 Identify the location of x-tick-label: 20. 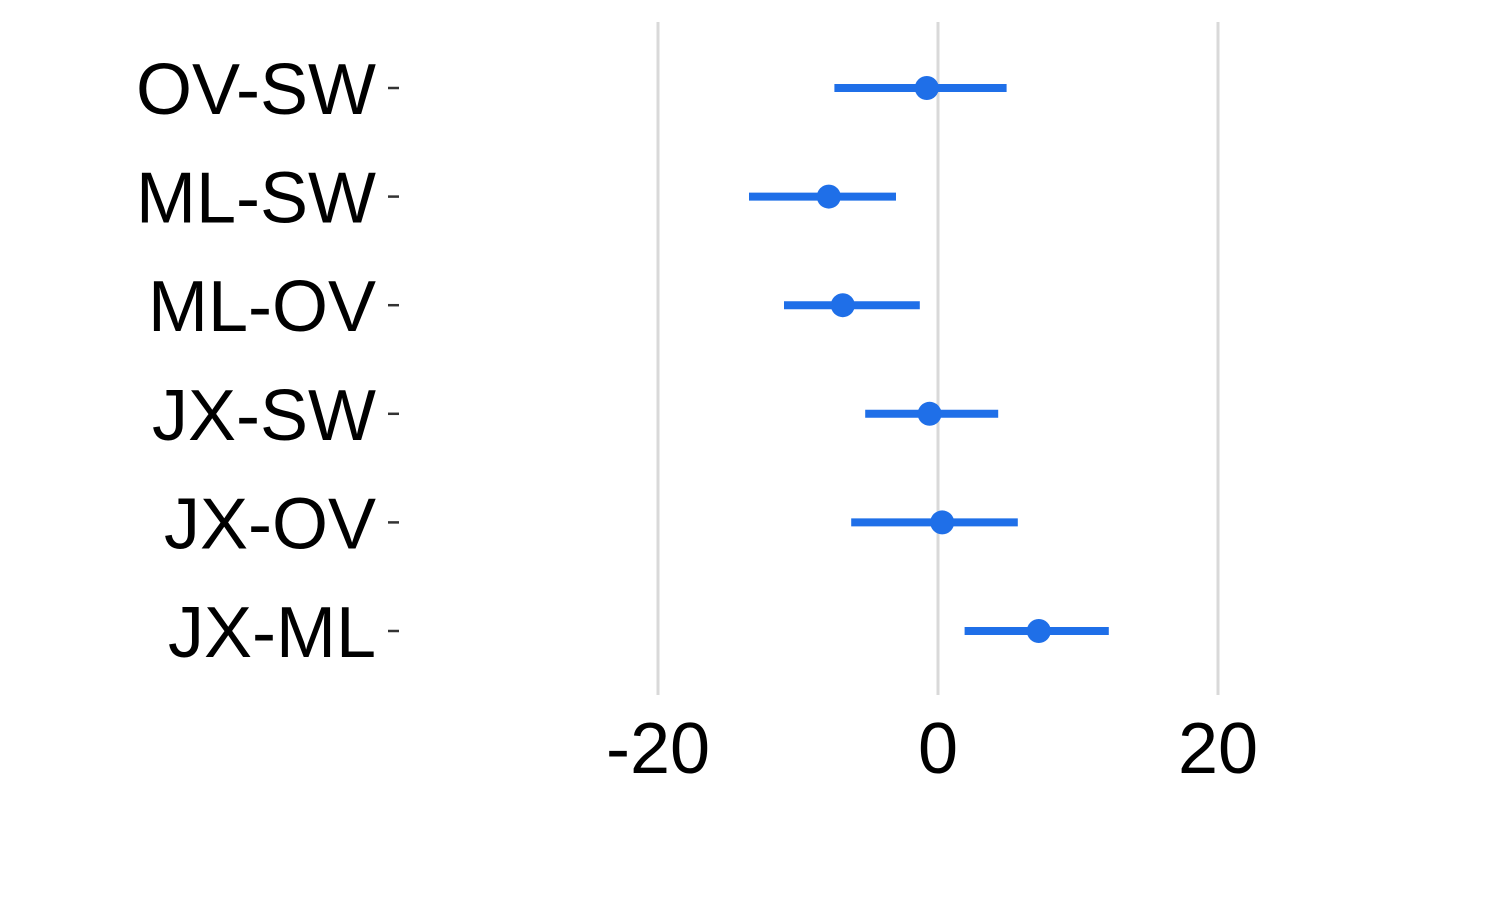
(1218, 749).